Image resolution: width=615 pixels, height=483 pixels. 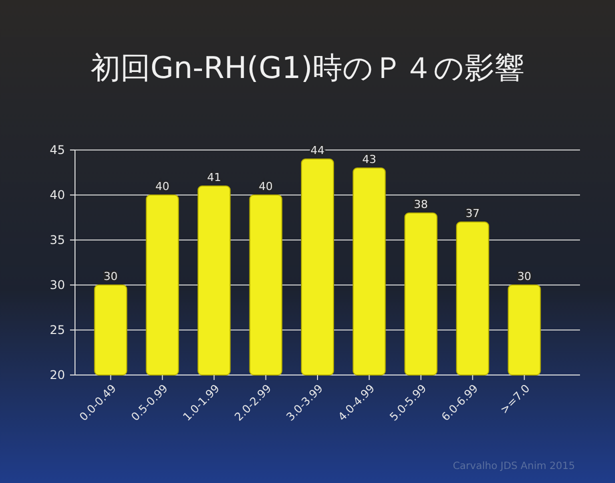 I want to click on data-label: 38, so click(x=421, y=204).